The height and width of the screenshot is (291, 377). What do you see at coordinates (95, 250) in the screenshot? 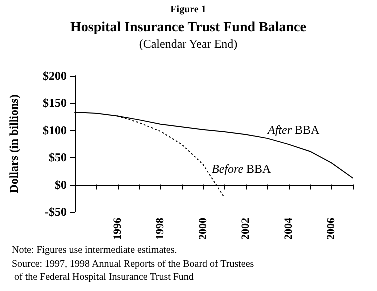
I see `text: Note: Figures use intermediate estimates.` at bounding box center [95, 250].